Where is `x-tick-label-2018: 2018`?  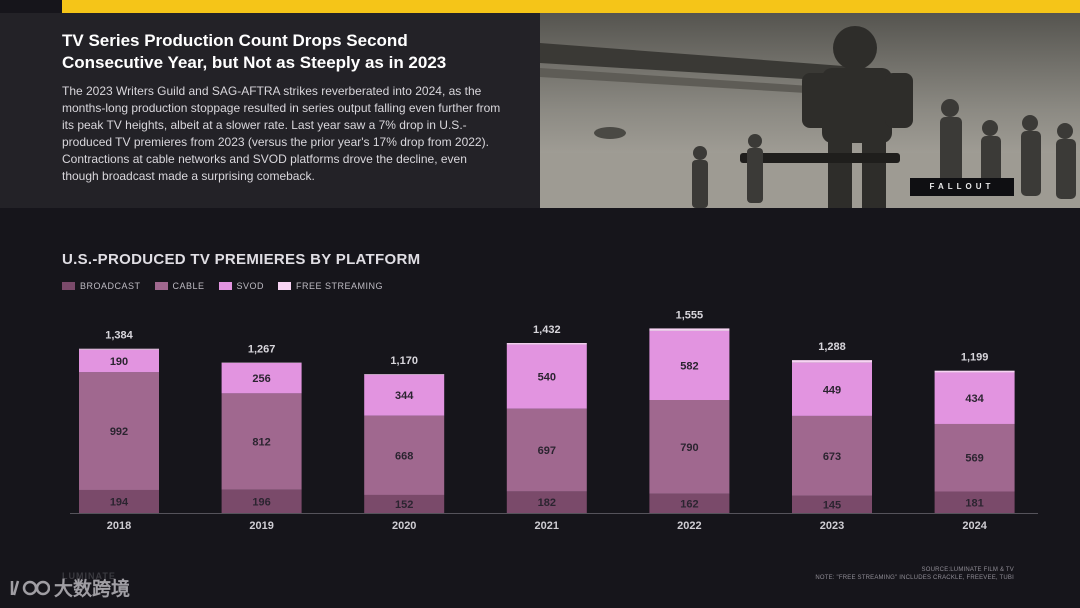 x-tick-label-2018: 2018 is located at coordinates (119, 526).